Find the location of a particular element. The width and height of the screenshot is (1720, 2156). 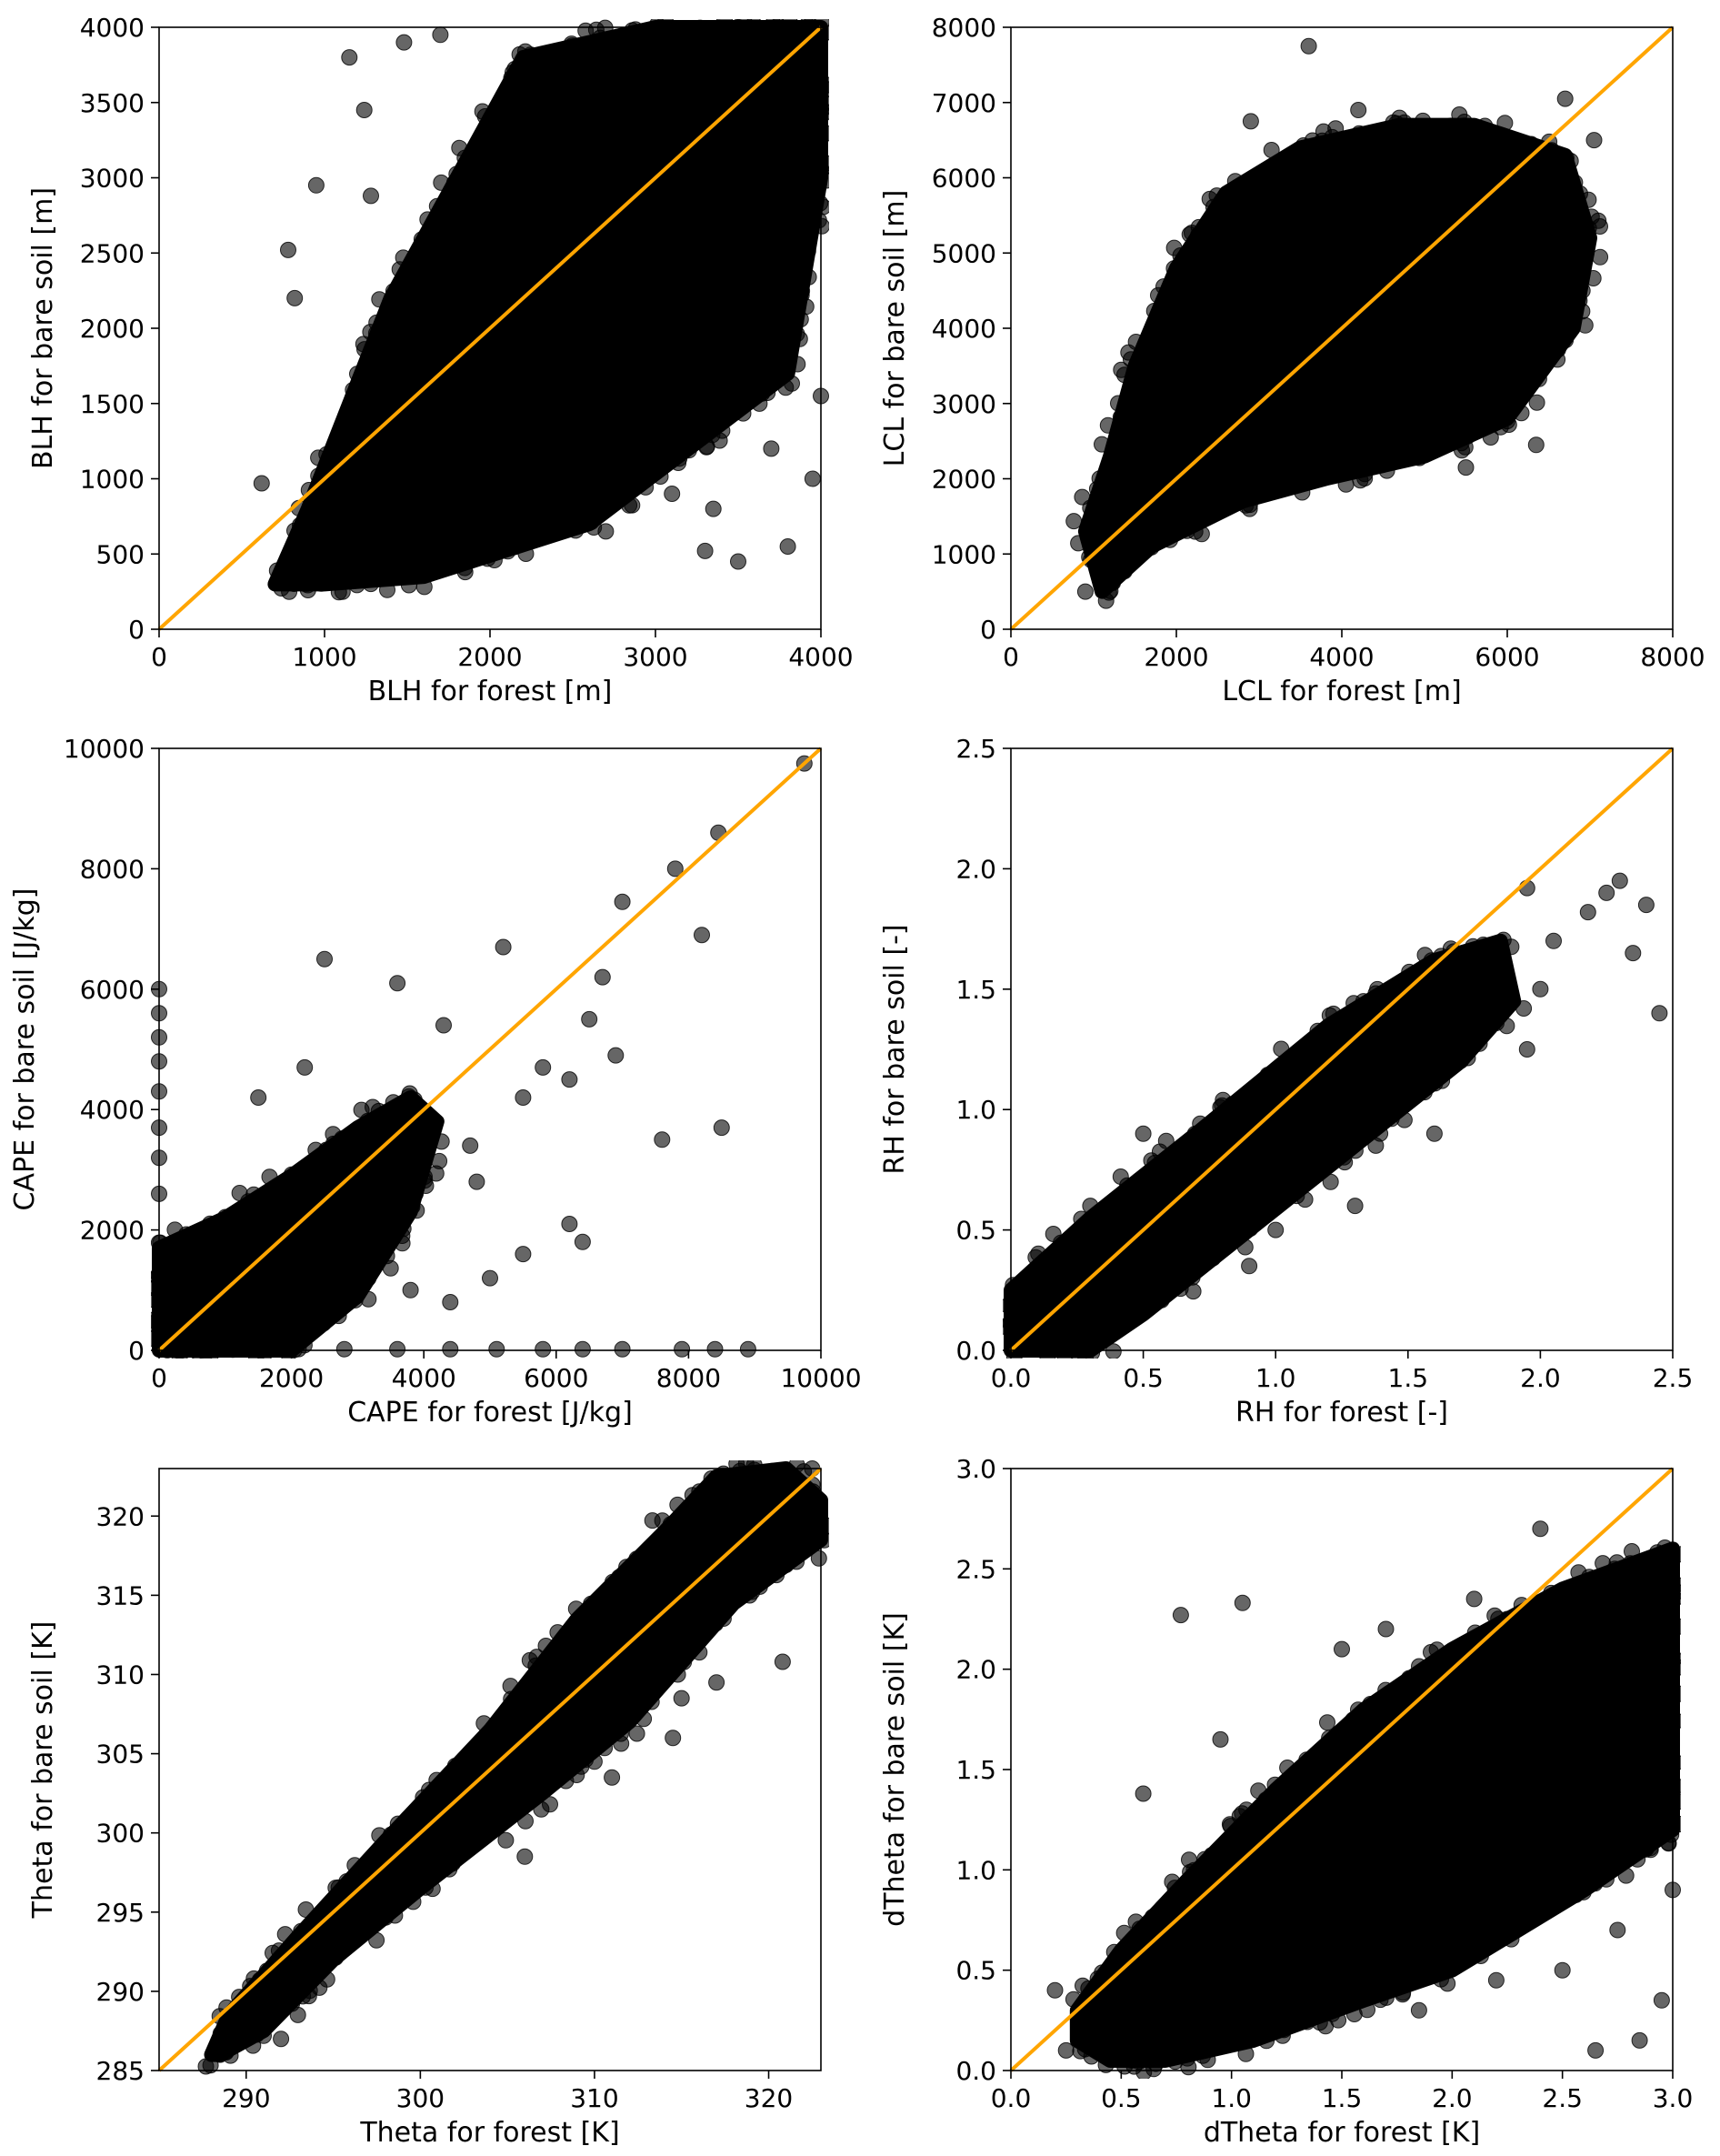

x-tick-label: 3000 is located at coordinates (655, 657).